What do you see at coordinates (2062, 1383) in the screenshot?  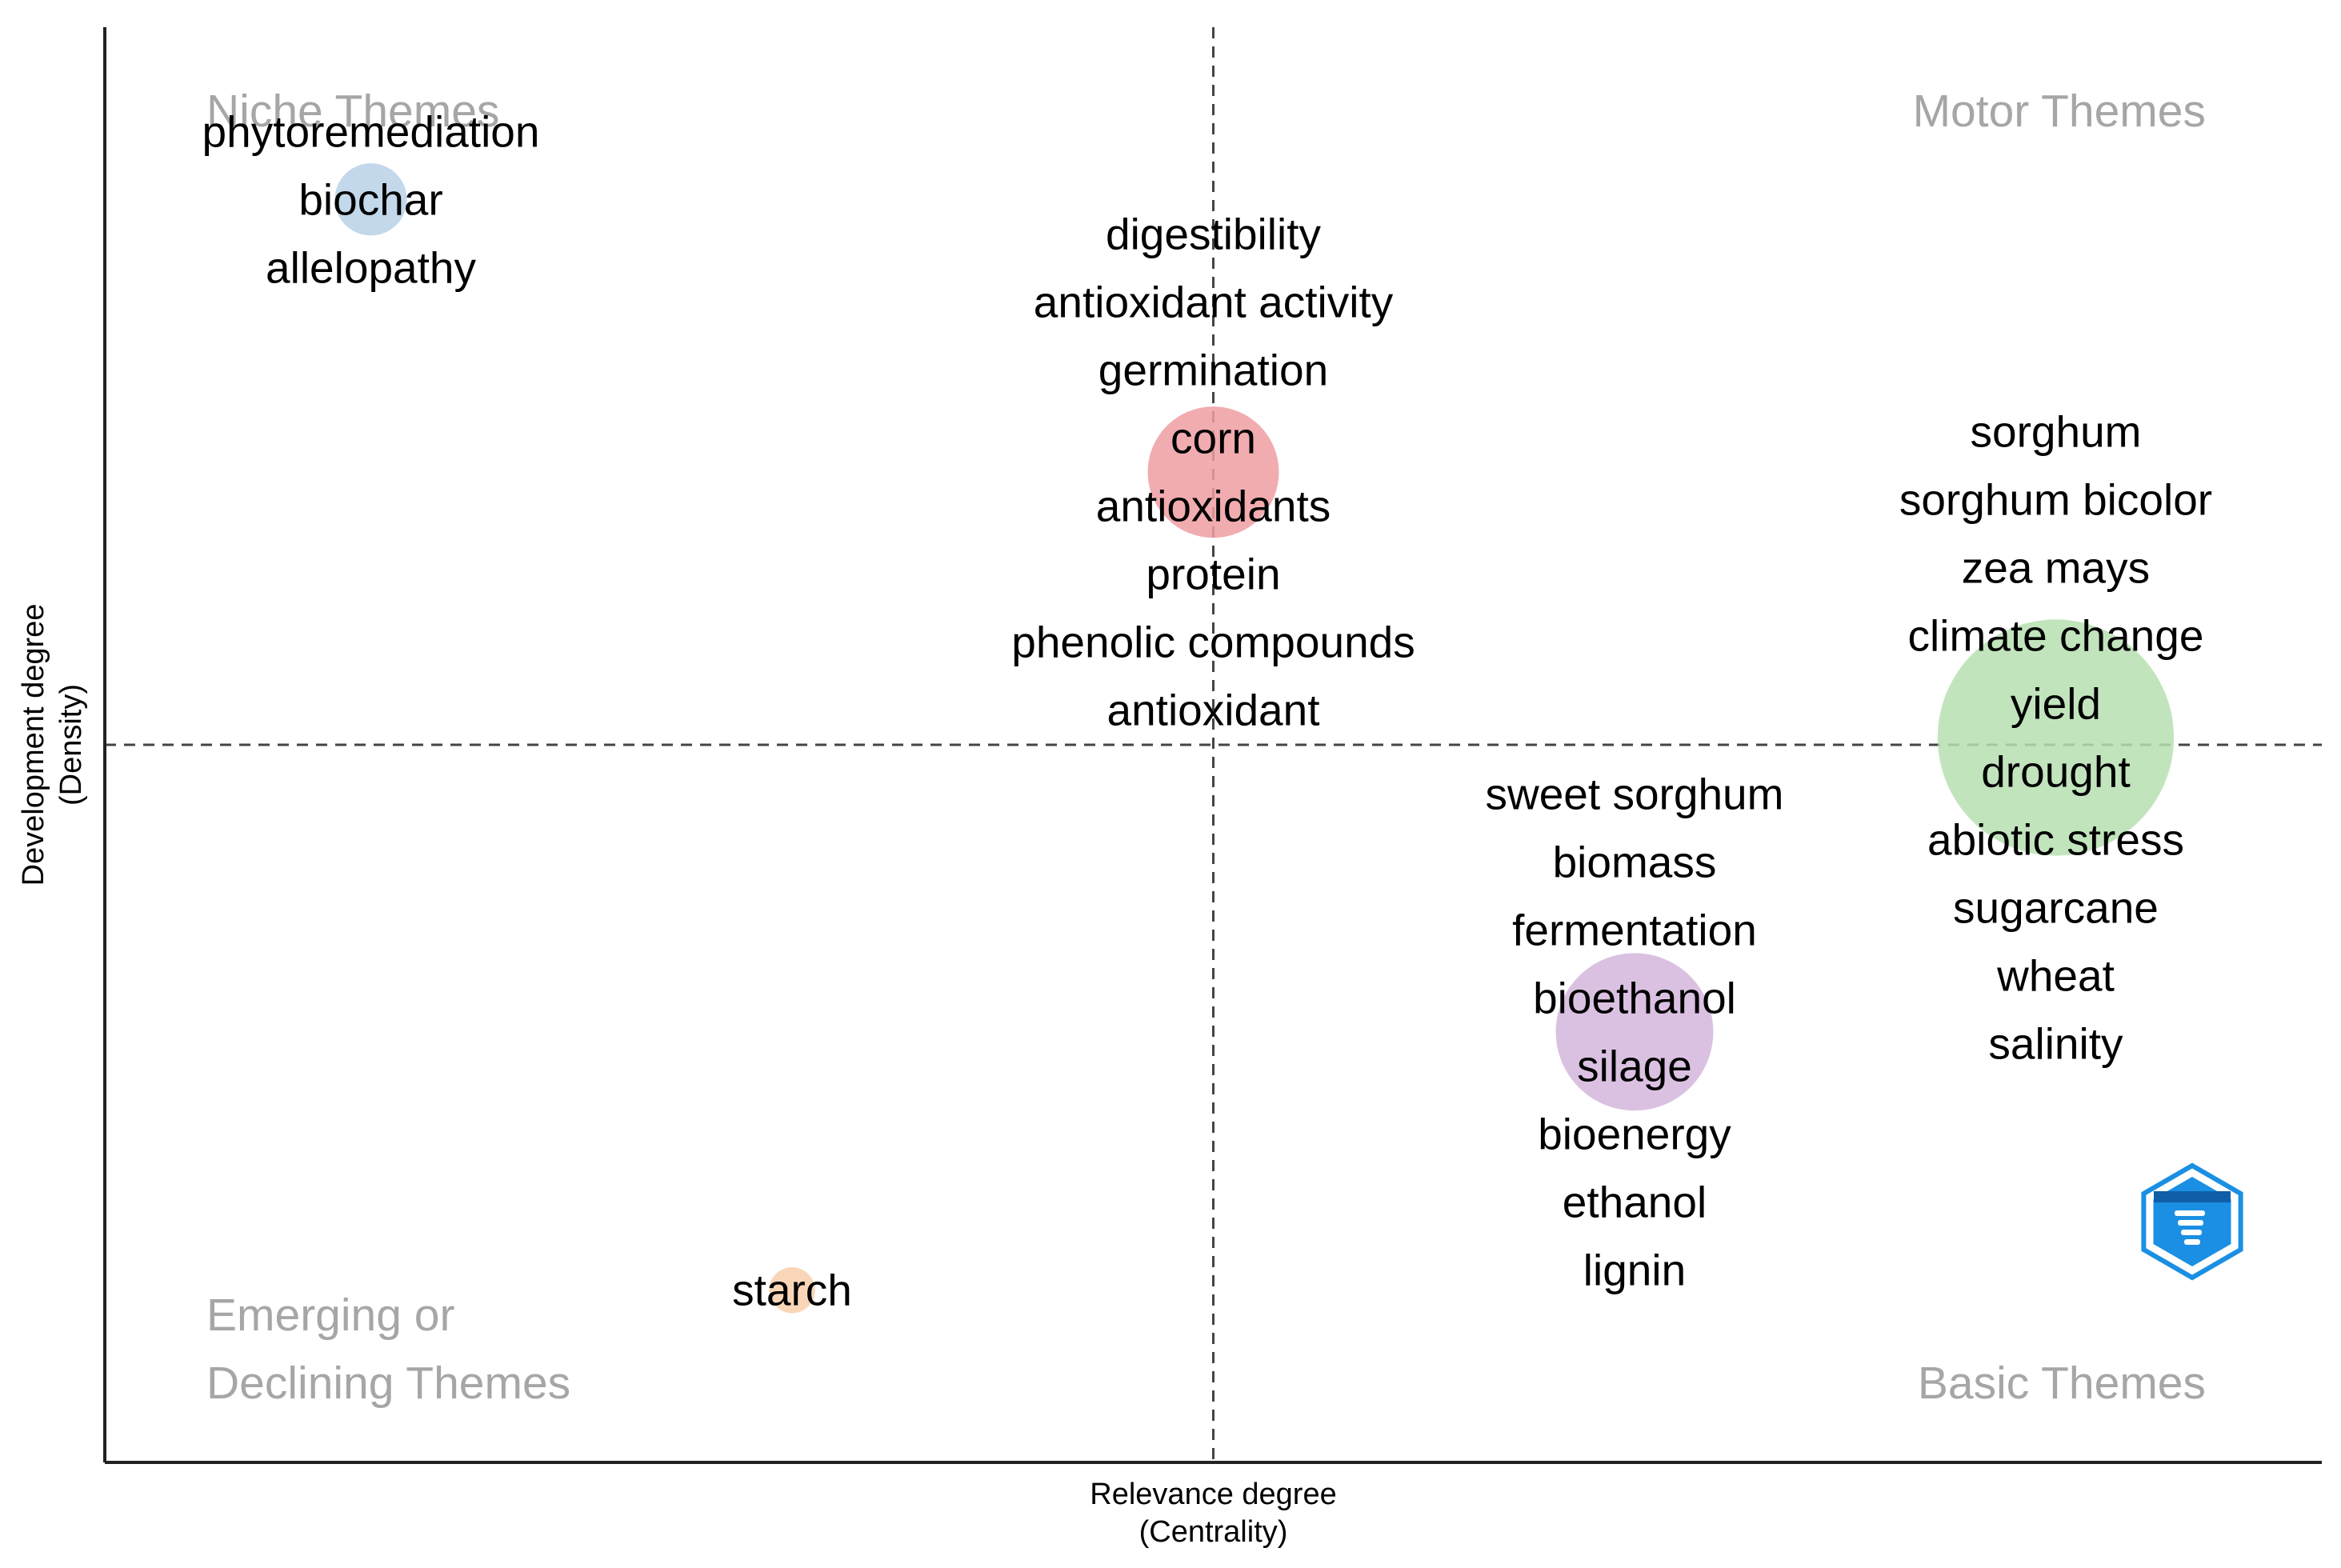 I see `quadrant-label: Basic Themes` at bounding box center [2062, 1383].